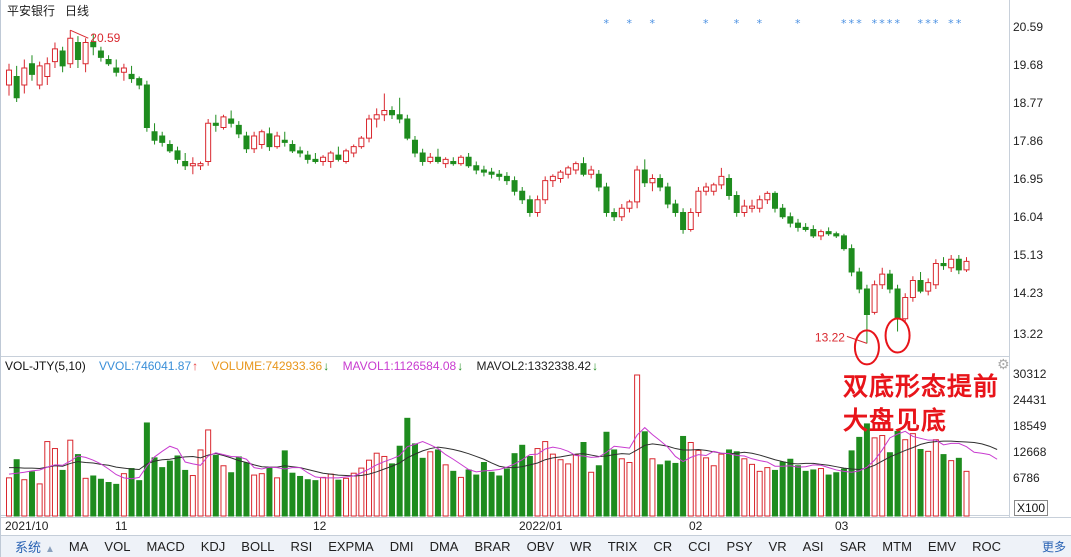  What do you see at coordinates (503, 458) in the screenshot?
I see `volume-ma-line-dark` at bounding box center [503, 458].